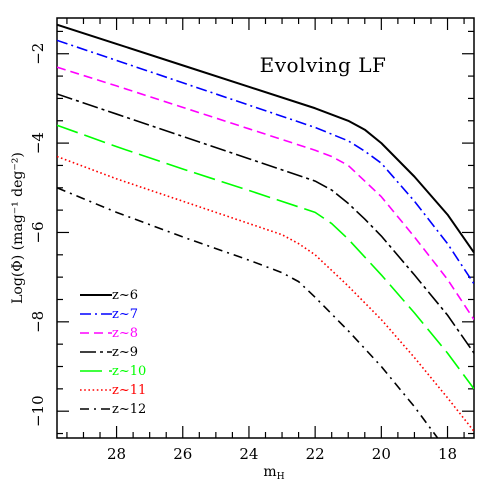 Image resolution: width=491 pixels, height=491 pixels. I want to click on x-axis-label: mH, so click(273, 473).